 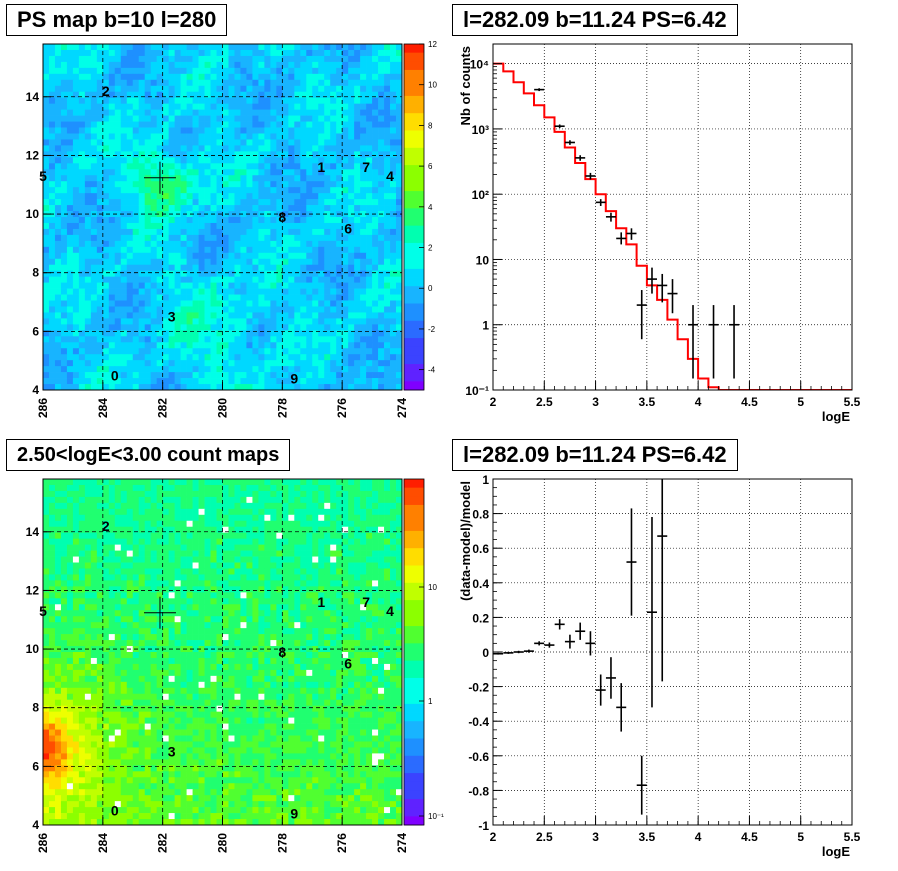 I want to click on psmap-xtick-label: 278, so click(x=282, y=408).